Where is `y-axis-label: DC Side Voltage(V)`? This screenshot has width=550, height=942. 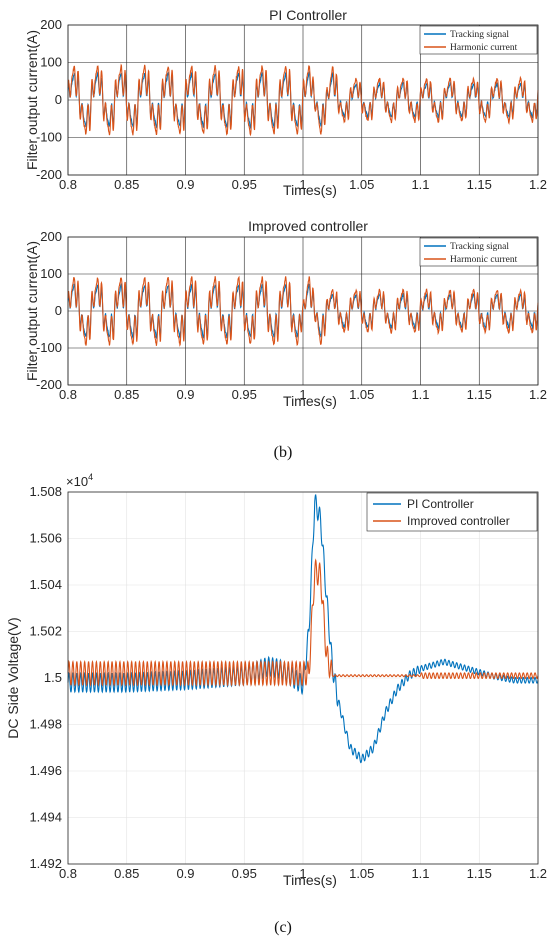 y-axis-label: DC Side Voltage(V) is located at coordinates (13, 677).